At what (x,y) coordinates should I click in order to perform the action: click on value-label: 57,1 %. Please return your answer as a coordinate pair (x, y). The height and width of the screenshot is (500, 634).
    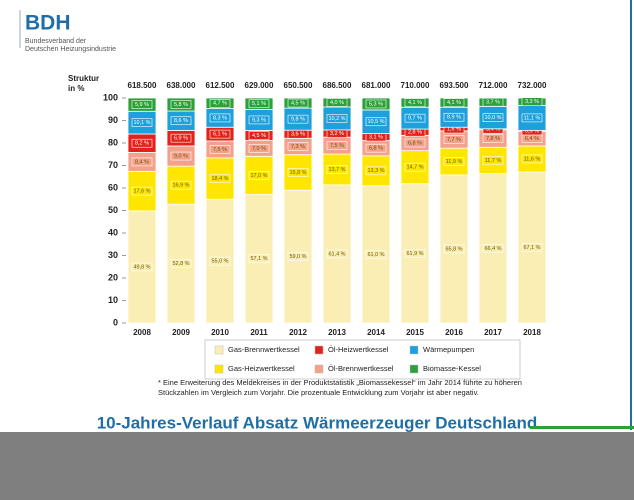
    Looking at the image, I should click on (258, 259).